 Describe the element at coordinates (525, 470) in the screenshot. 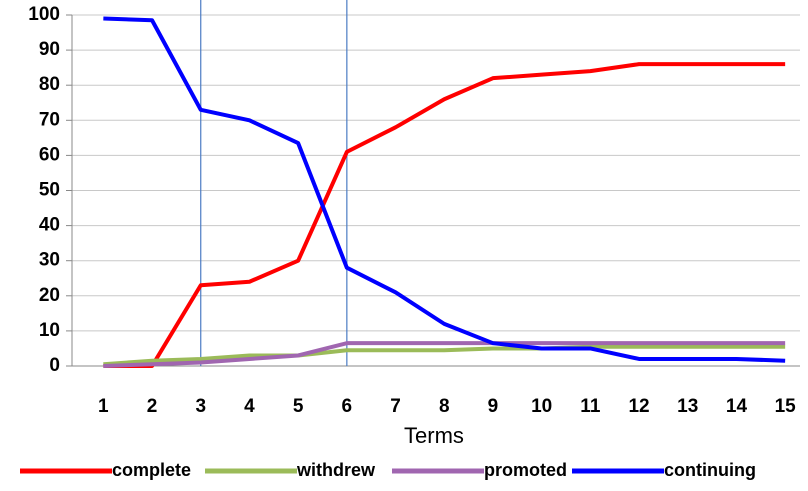

I see `legend-label: promoted` at that location.